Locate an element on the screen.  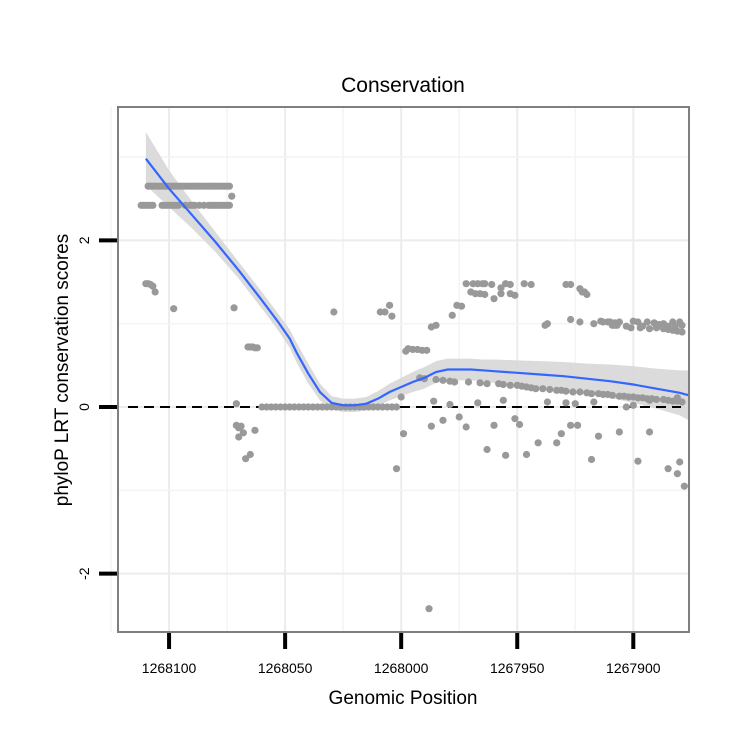
x-tick-label: 1268050 is located at coordinates (285, 668).